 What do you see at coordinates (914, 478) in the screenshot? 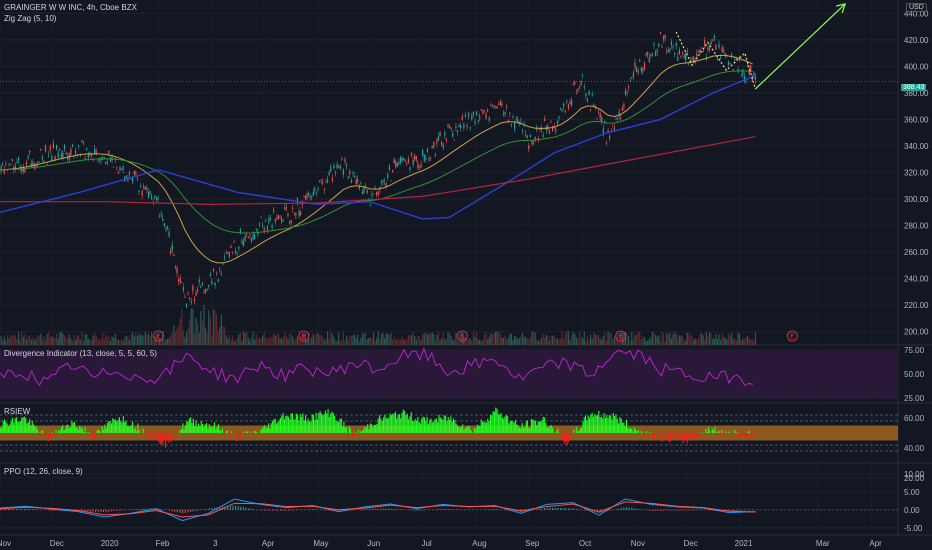
I see `rsiew-tick-label: 20.00` at bounding box center [914, 478].